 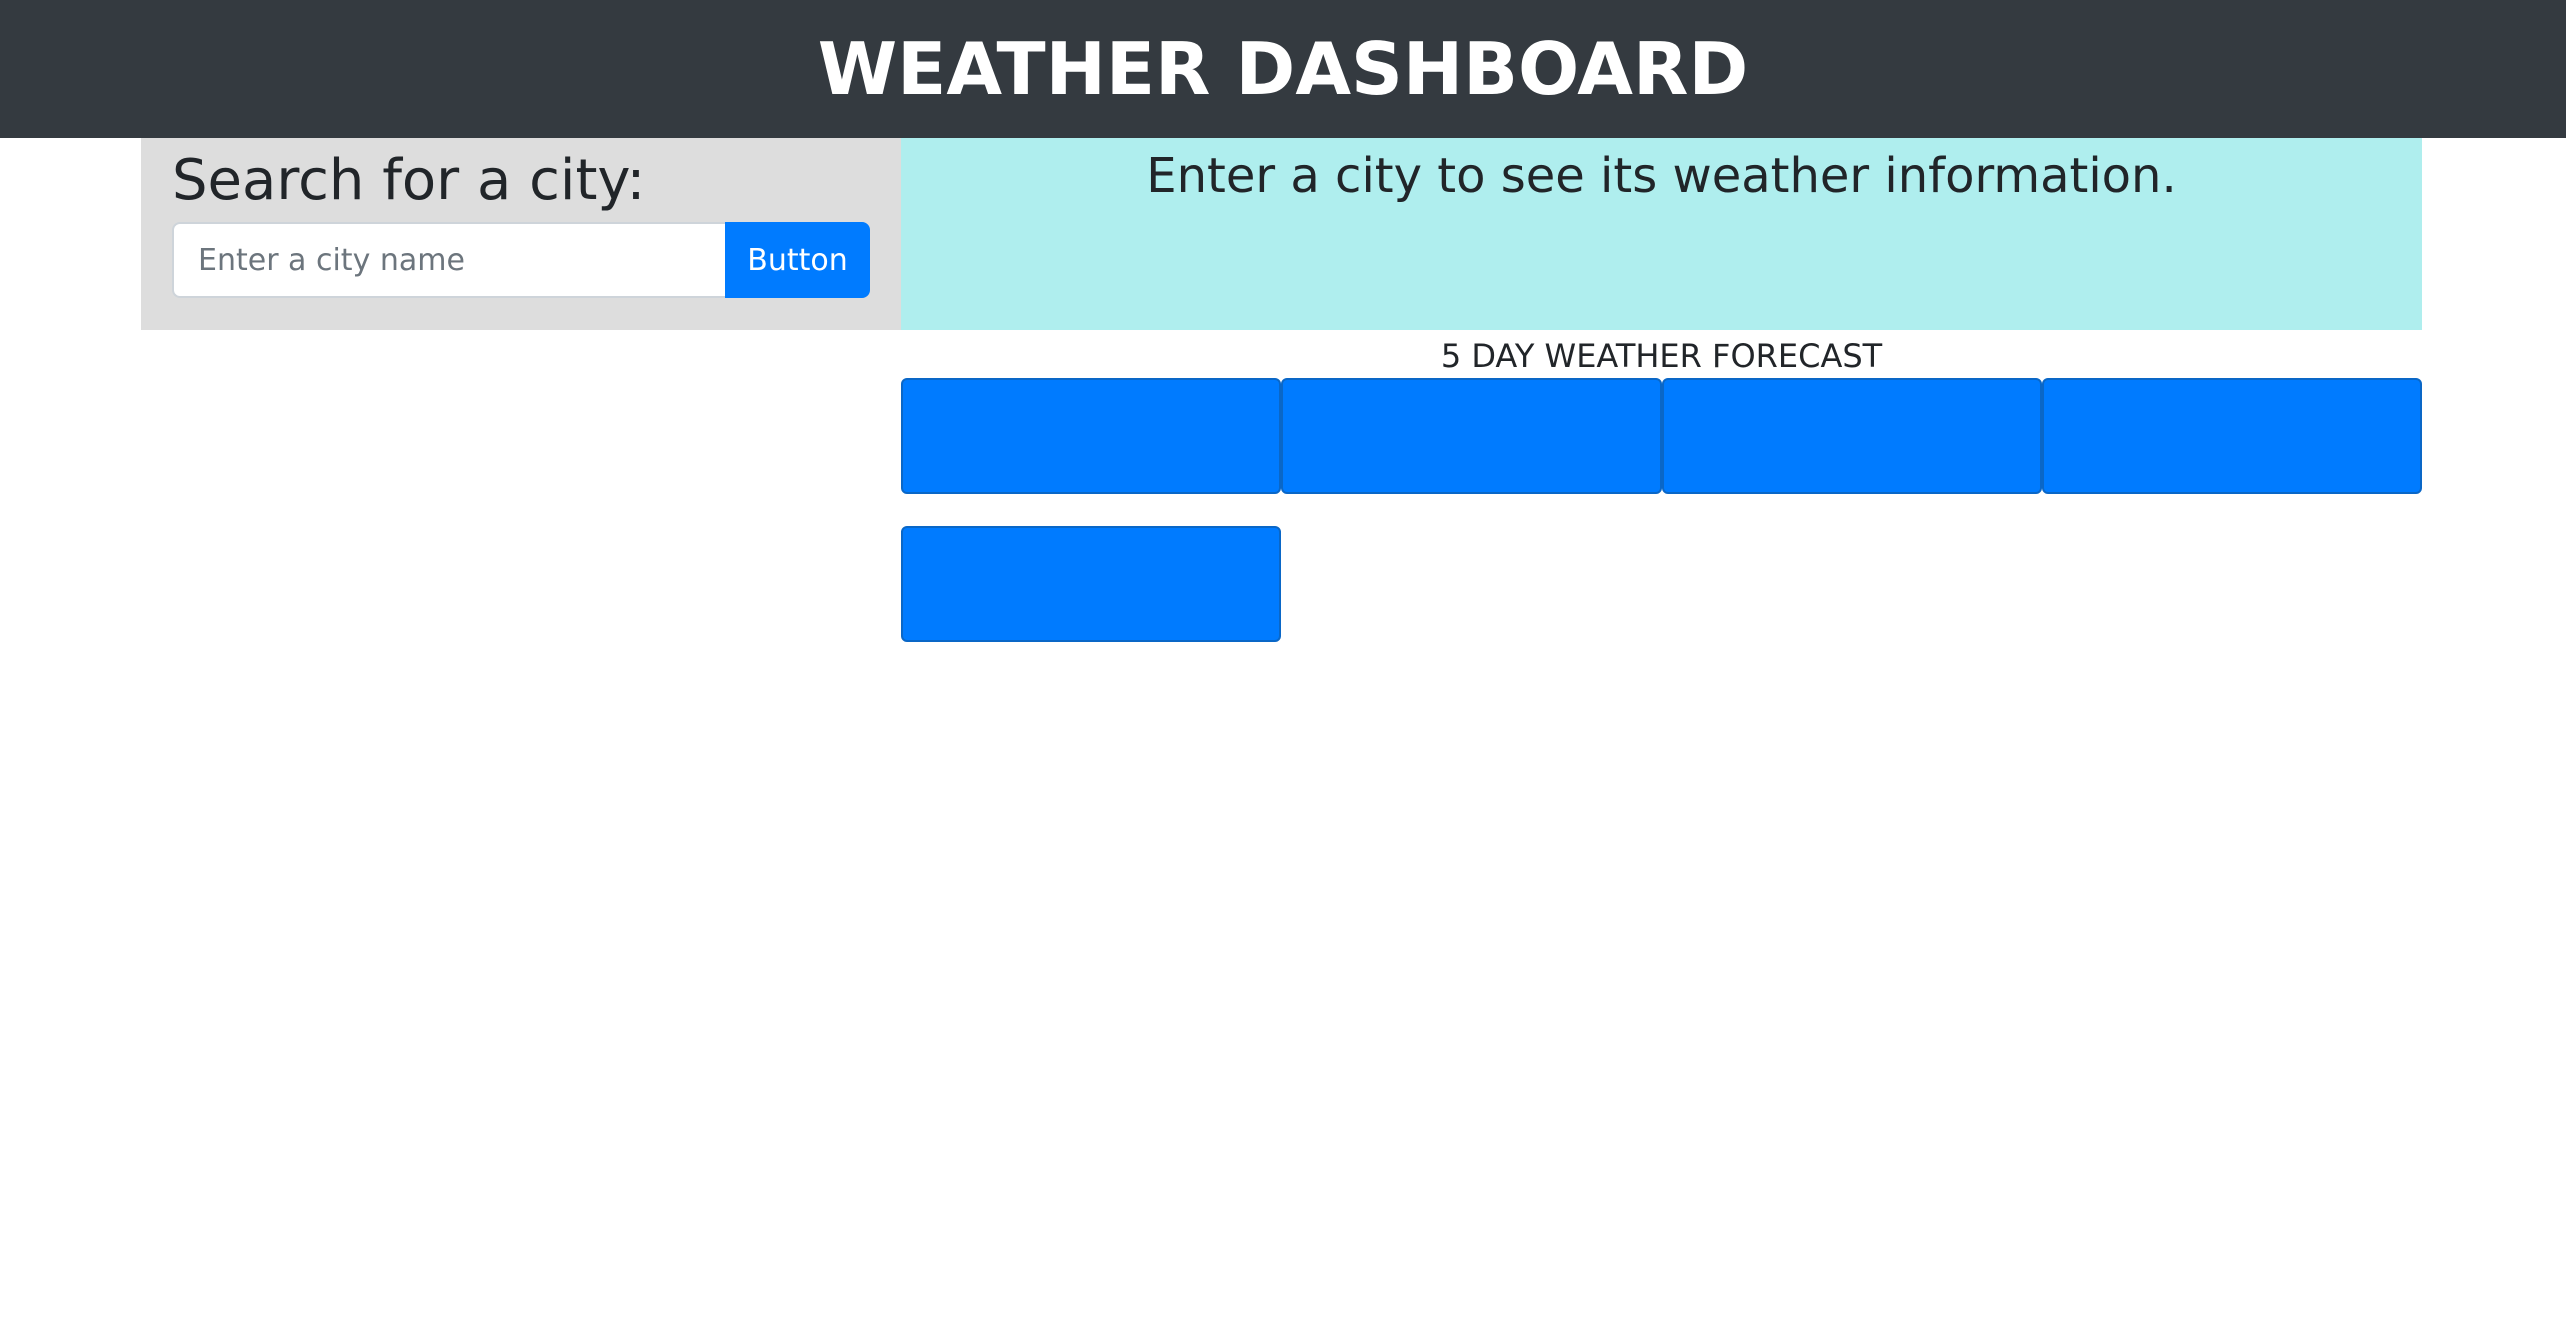 I want to click on search-panel: Search for a city: Button, so click(x=521, y=234).